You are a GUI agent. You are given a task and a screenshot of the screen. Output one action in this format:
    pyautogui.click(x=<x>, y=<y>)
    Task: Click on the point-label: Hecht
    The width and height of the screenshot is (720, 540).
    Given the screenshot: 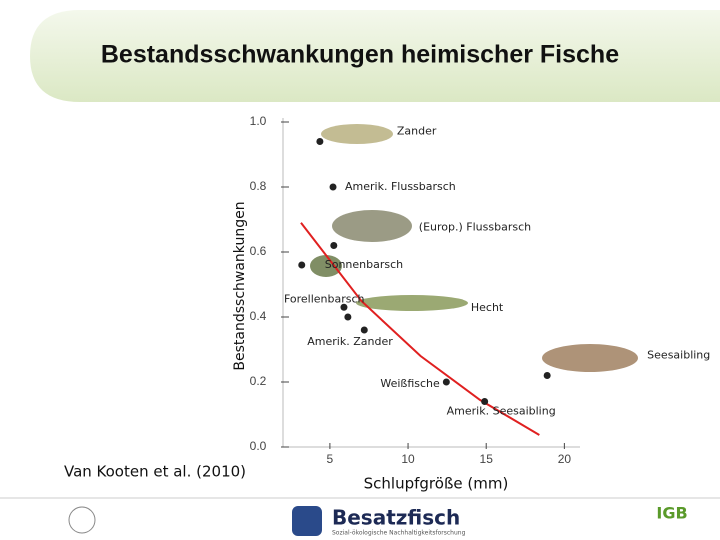 What is the action you would take?
    pyautogui.click(x=487, y=307)
    